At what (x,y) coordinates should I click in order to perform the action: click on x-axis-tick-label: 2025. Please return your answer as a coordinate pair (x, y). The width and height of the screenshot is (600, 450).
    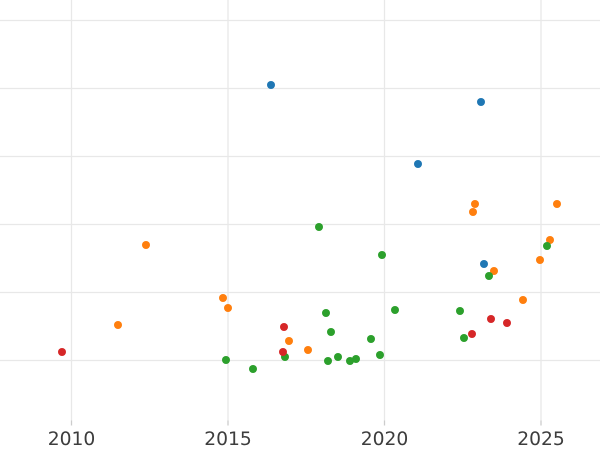
    Looking at the image, I should click on (541, 439).